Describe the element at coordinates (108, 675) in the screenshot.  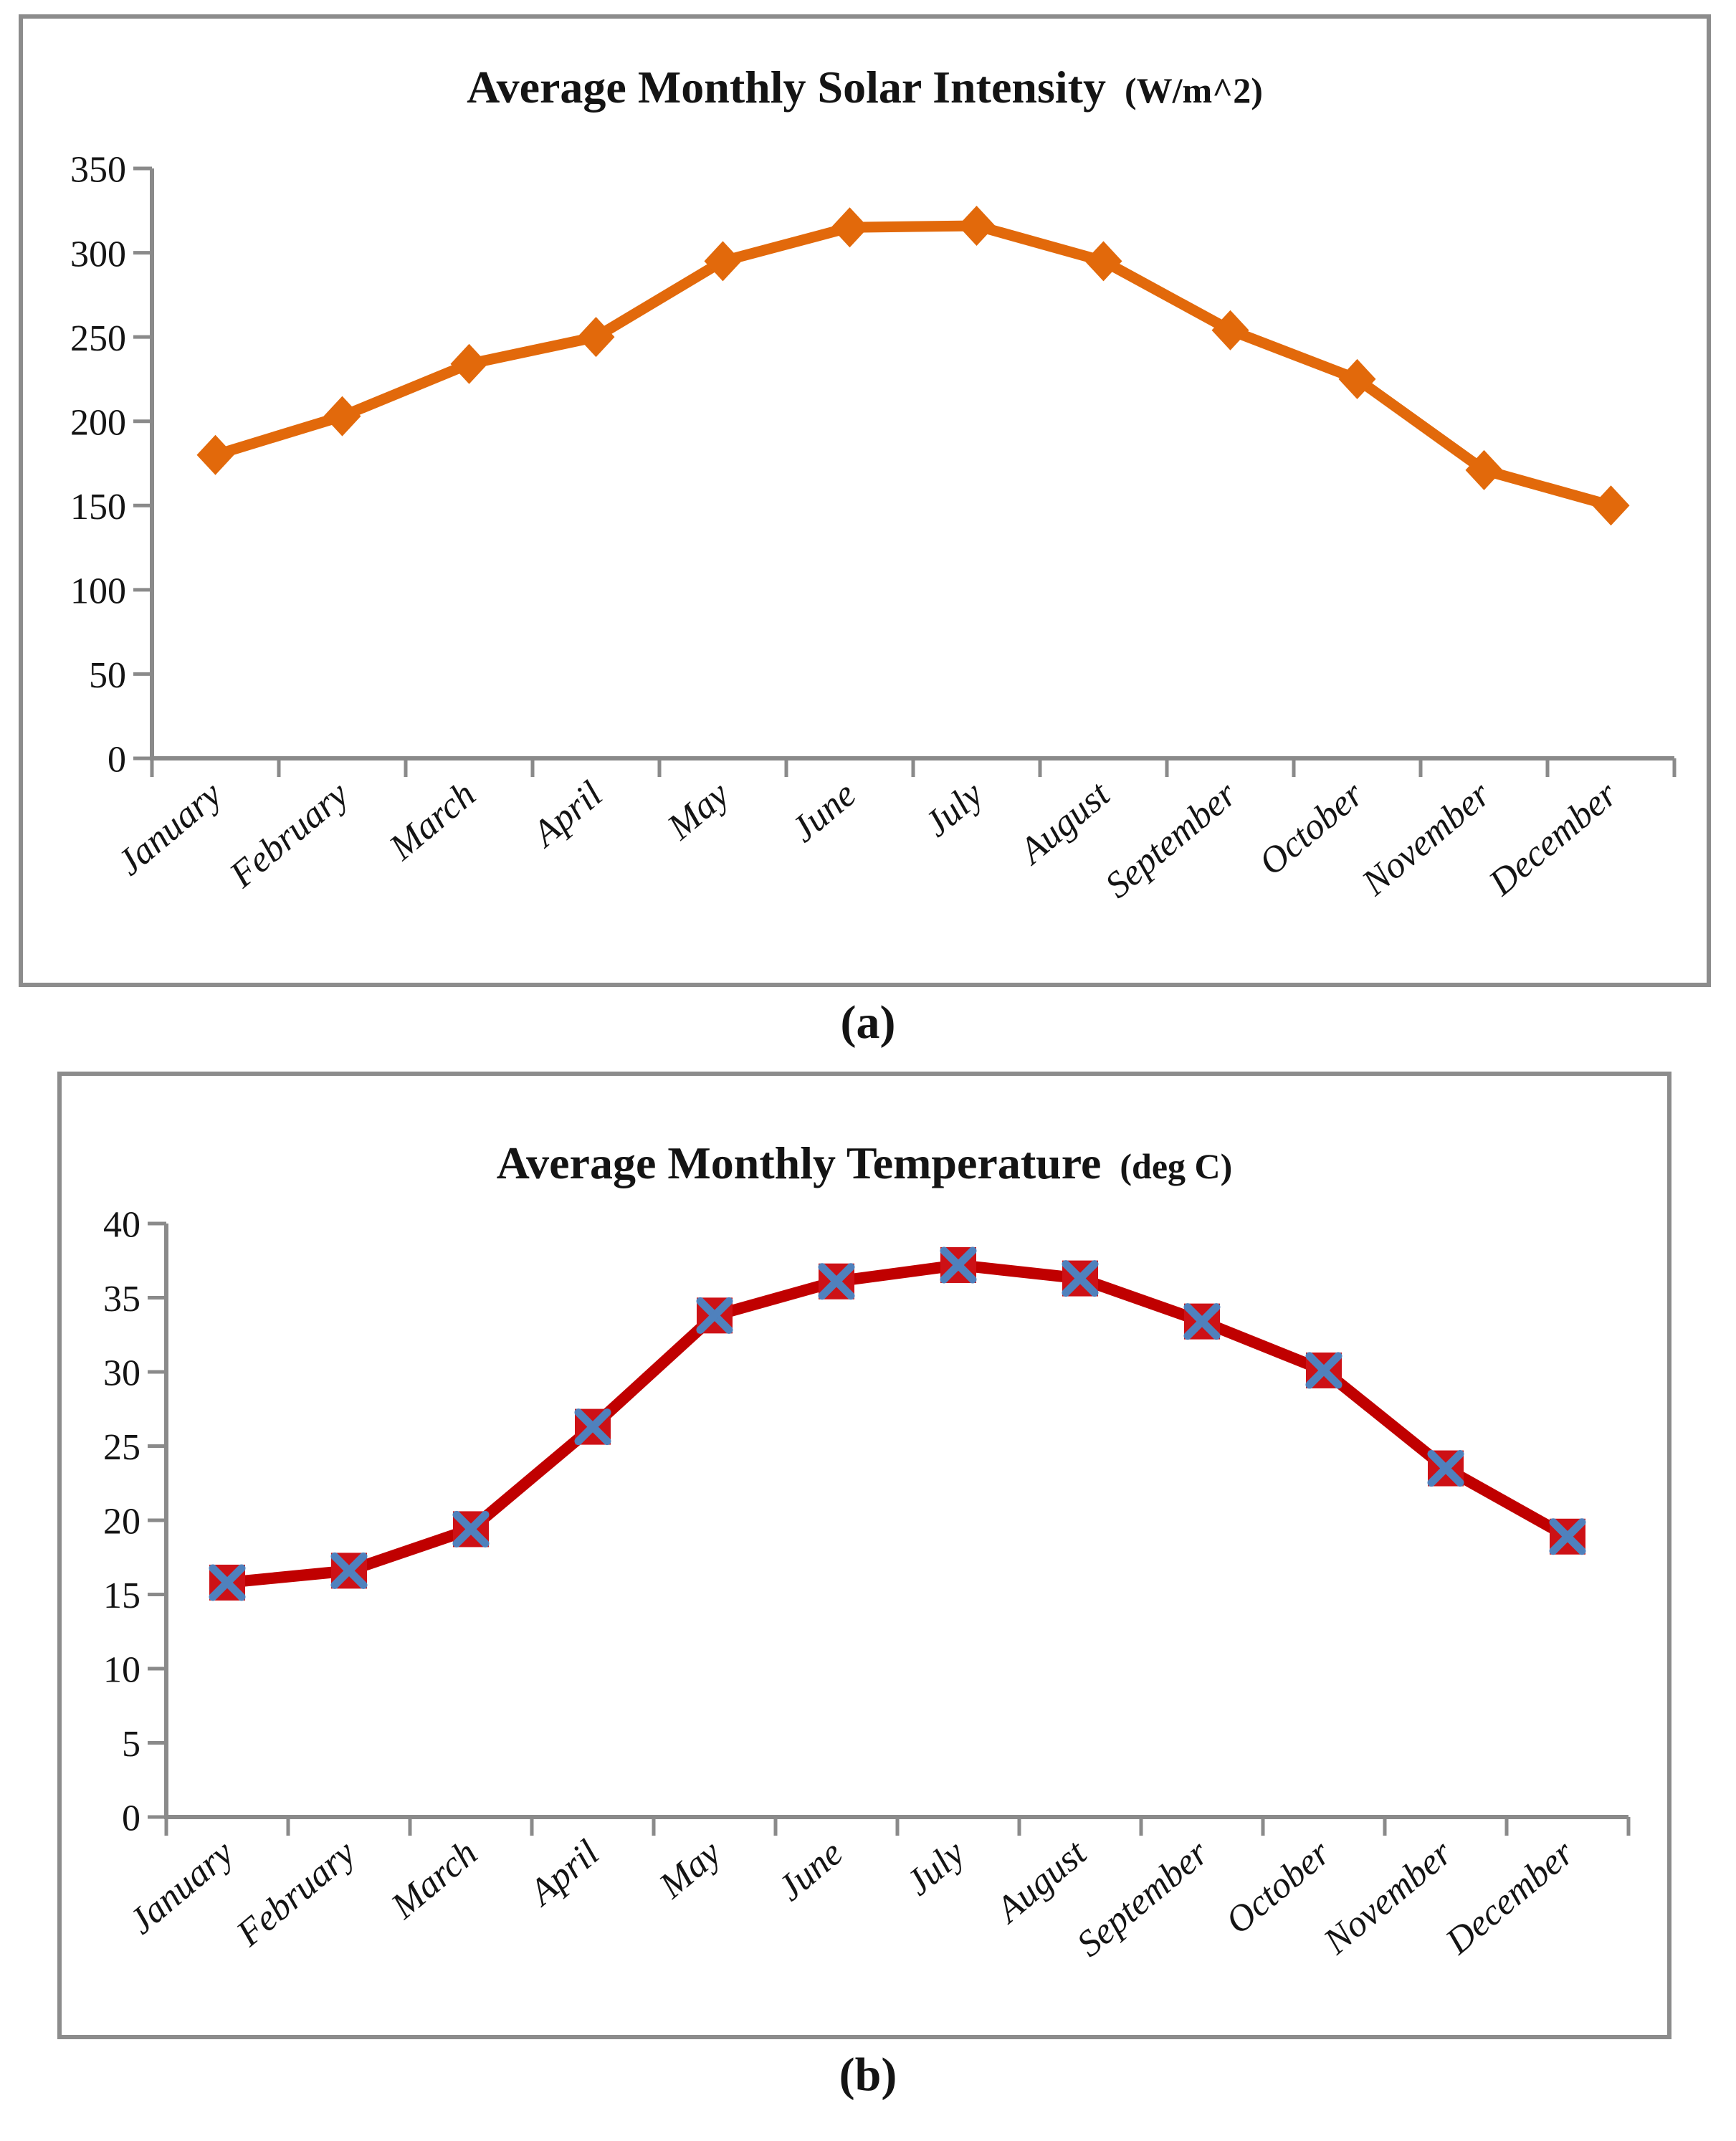
I see `y-axis-tick-label: 50` at that location.